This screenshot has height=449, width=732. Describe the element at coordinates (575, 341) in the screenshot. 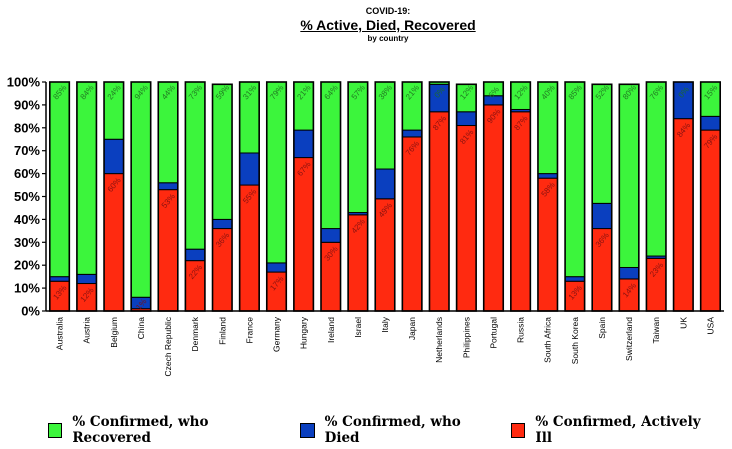

I see `x-tick-label-south-korea: South Korea` at that location.